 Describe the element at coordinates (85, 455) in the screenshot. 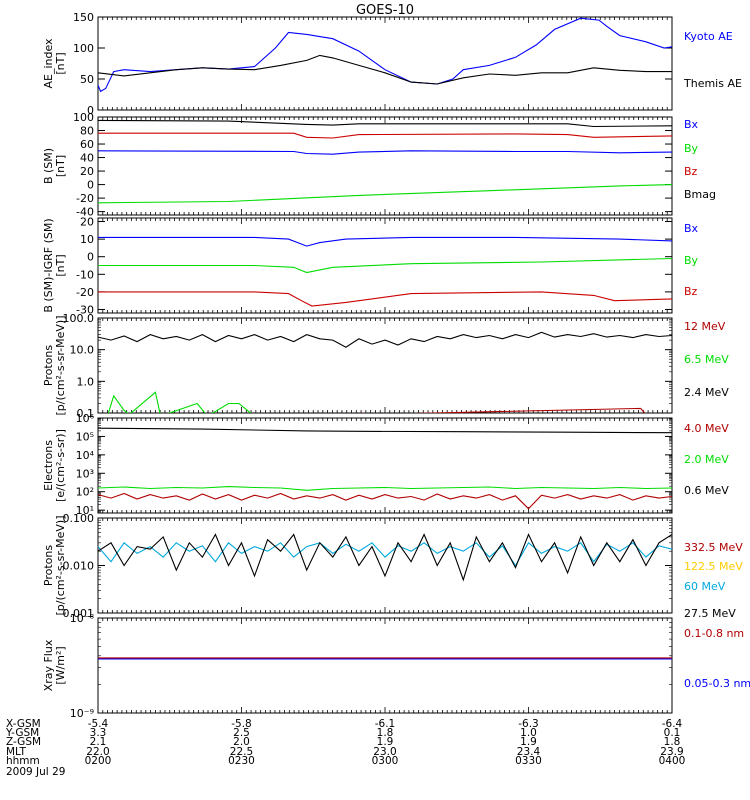

I see `y-tick-label: 10⁴` at that location.